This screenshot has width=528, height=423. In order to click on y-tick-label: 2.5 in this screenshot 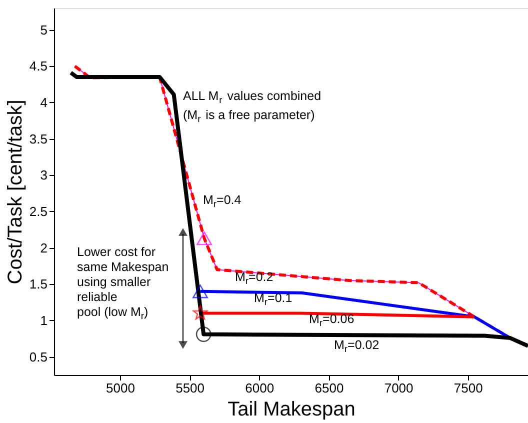, I will do `click(38, 211)`.